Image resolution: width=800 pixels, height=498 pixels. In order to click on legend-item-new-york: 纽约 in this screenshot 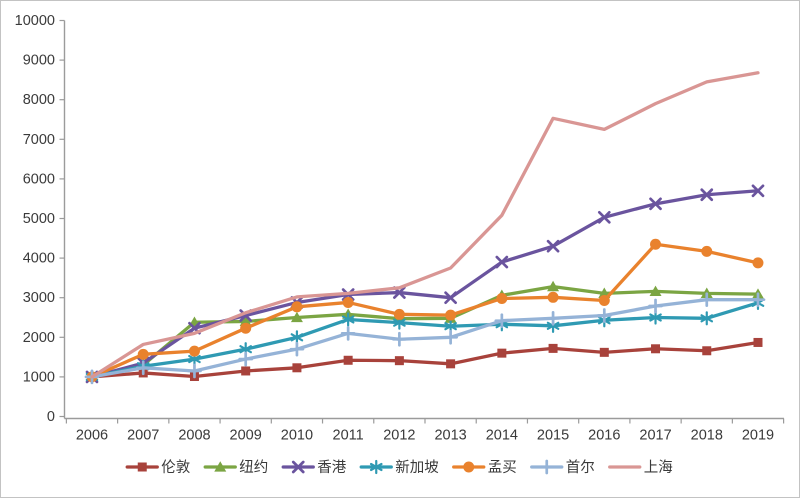, I will do `click(235, 467)`.